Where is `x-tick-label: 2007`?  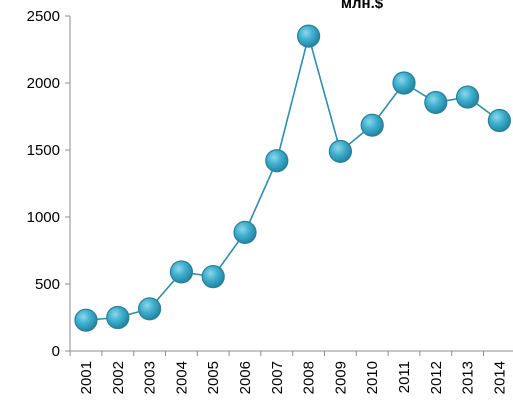
x-tick-label: 2007 is located at coordinates (277, 377).